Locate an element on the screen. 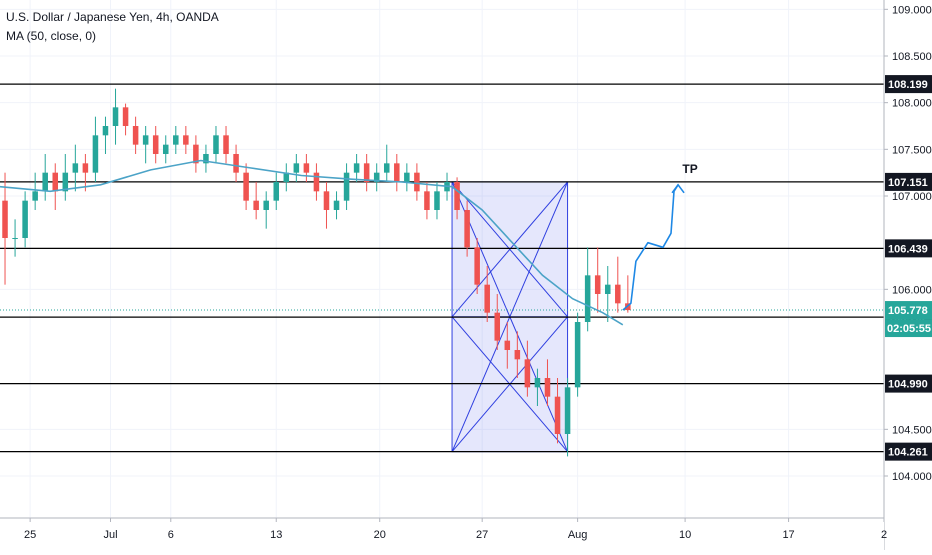 The image size is (932, 555). x-tick-label: 10 is located at coordinates (685, 535).